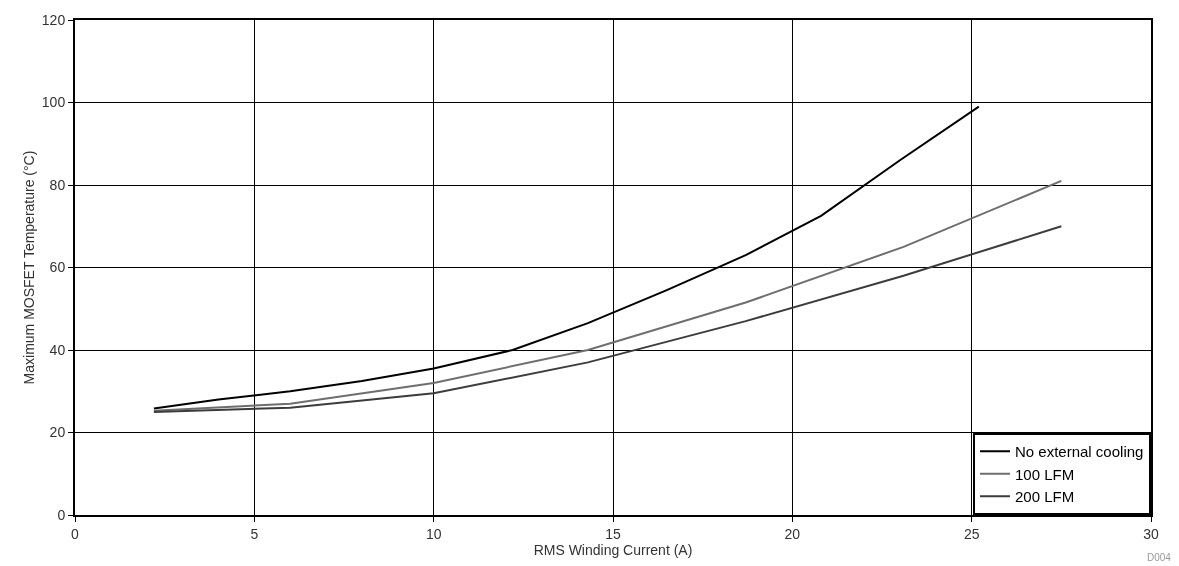 This screenshot has height=566, width=1179. What do you see at coordinates (28, 267) in the screenshot?
I see `y-axis-title: Maximum MOSFET Temperature (°C)` at bounding box center [28, 267].